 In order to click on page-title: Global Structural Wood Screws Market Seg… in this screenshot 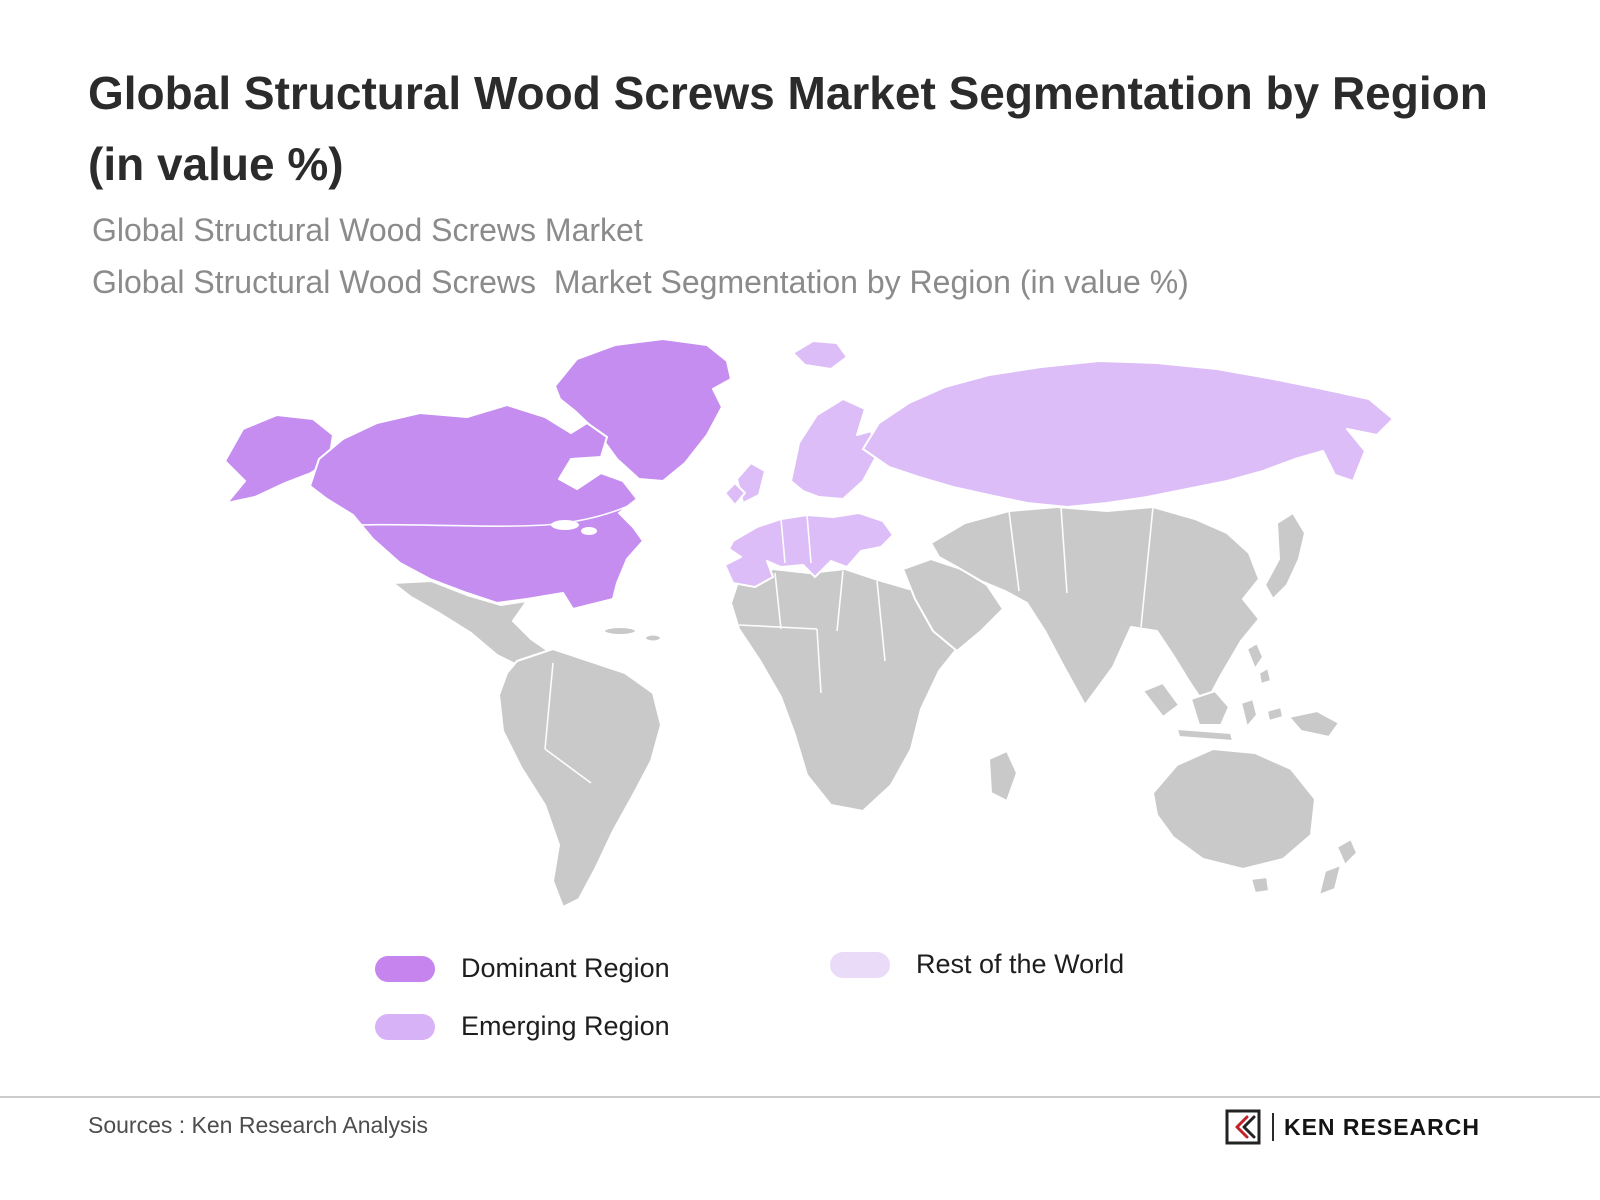, I will do `click(788, 129)`.